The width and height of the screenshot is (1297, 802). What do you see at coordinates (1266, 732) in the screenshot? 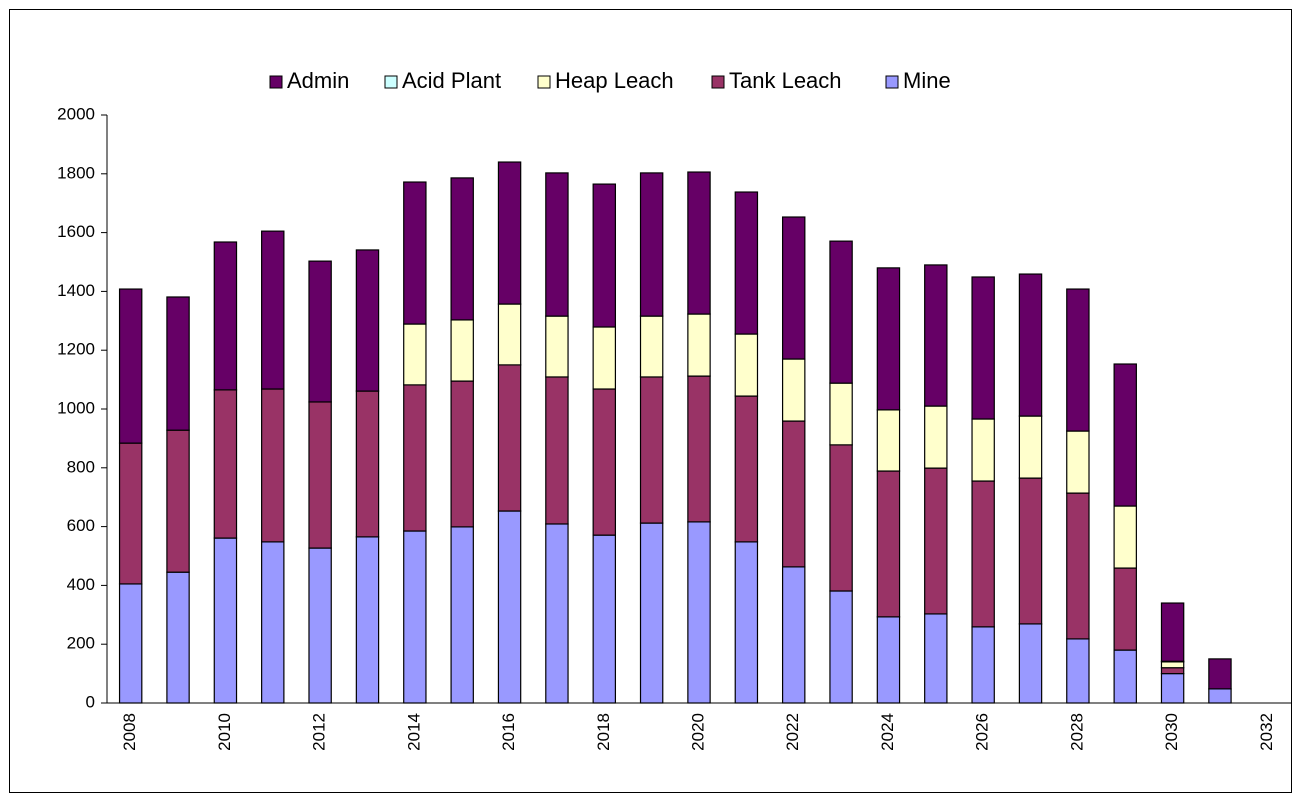
I see `x-tick-label: 2032` at bounding box center [1266, 732].